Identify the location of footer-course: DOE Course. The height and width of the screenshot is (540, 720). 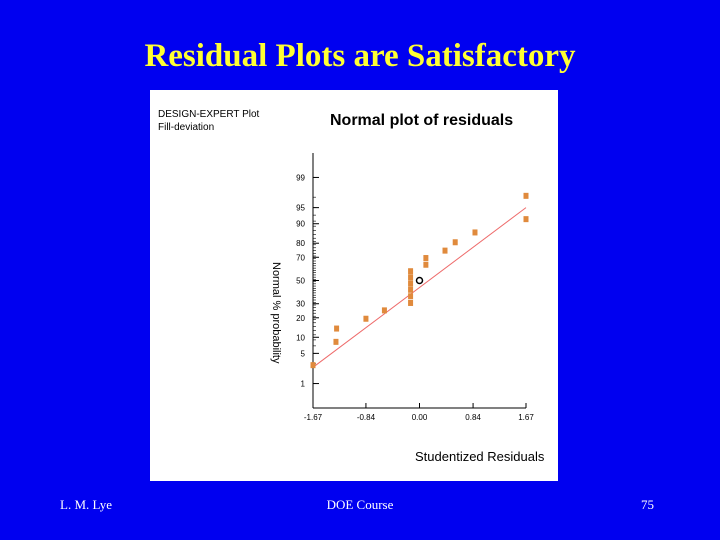
(360, 504).